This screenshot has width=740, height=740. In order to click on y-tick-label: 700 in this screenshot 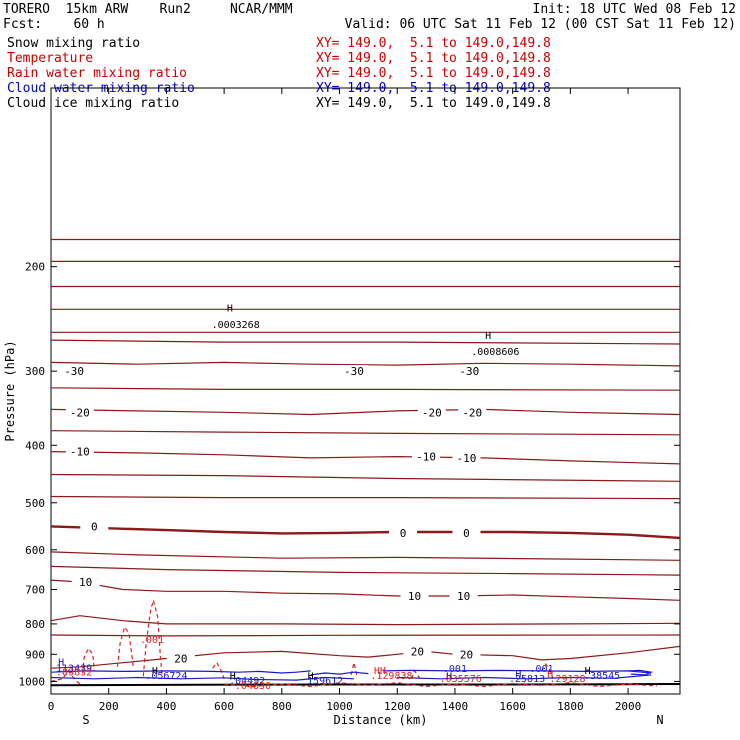, I will do `click(35, 590)`.